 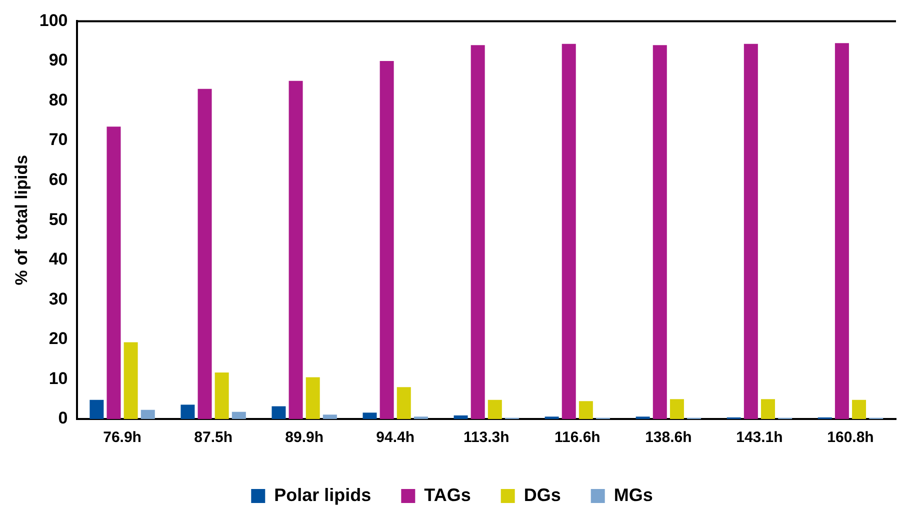 I want to click on x-tick-label: 116.6h, so click(x=577, y=437).